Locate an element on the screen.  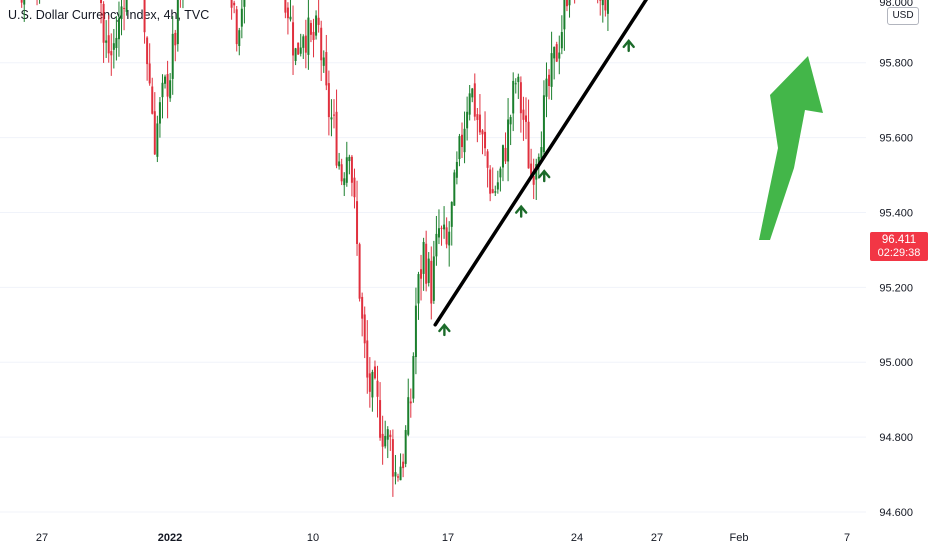
time-tick-label: 17 is located at coordinates (448, 538).